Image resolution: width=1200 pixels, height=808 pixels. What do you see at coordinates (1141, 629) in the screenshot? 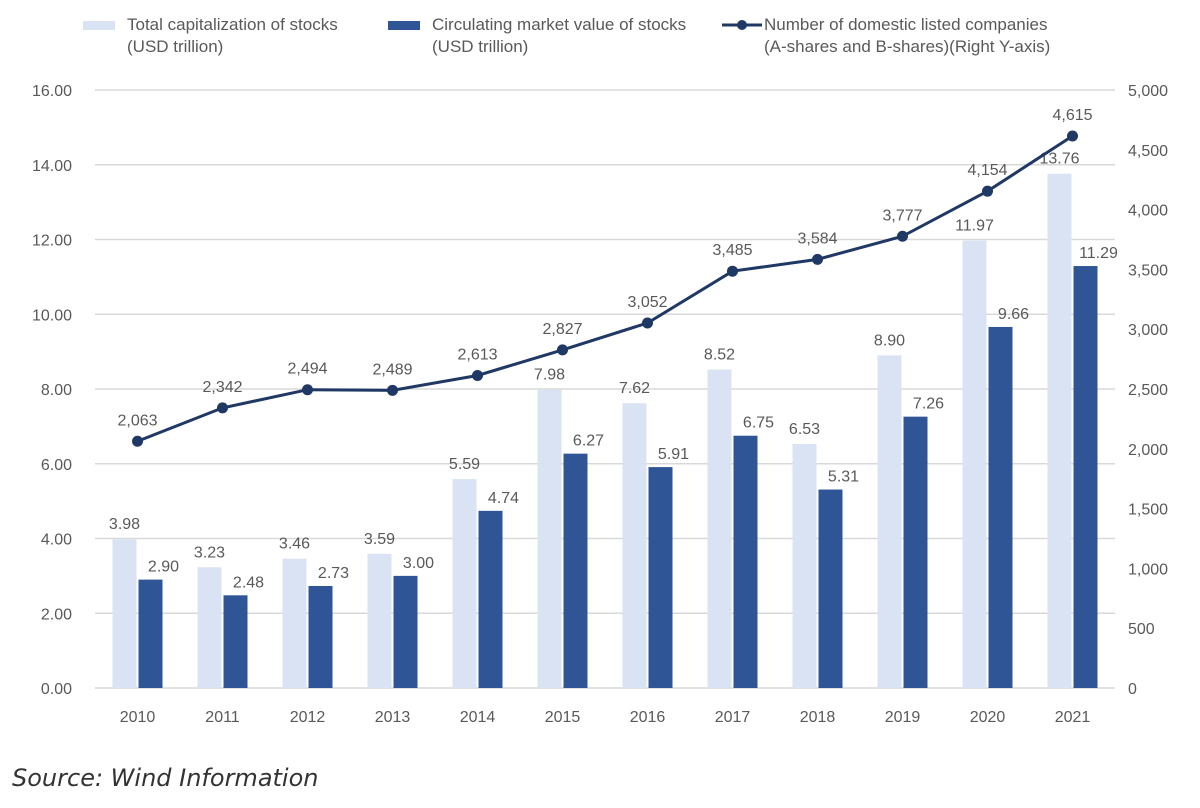
I see `right-tick-label: 500` at bounding box center [1141, 629].